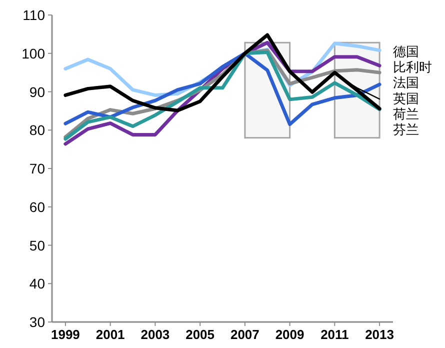 The image size is (445, 348). I want to click on text: 法国, so click(406, 82).